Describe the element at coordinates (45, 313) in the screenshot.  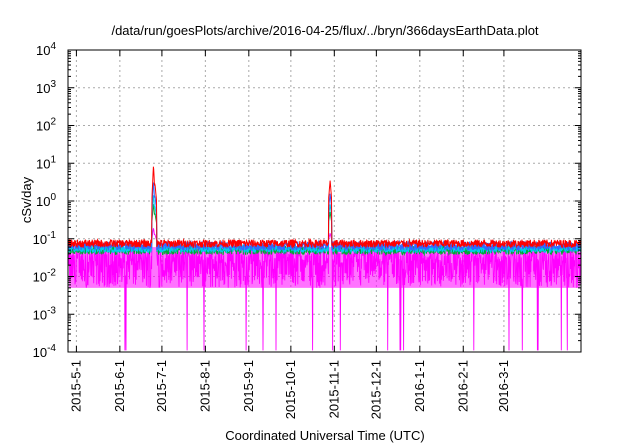
I see `y-tick-label: 10⁻³` at that location.